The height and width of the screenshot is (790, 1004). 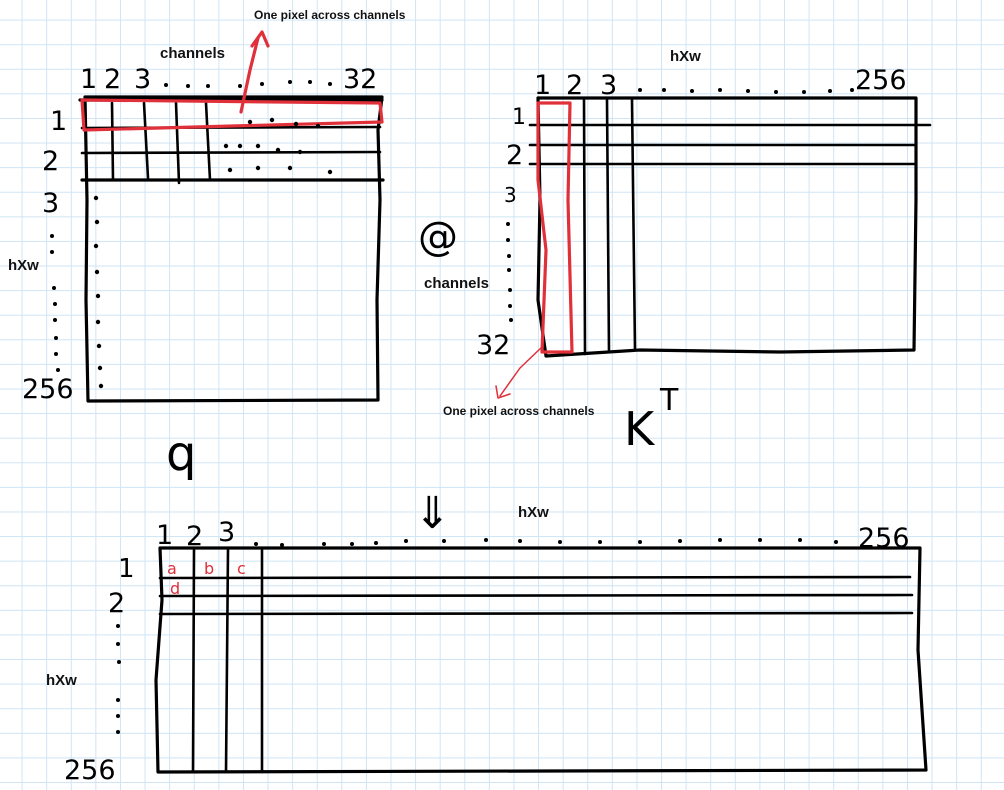 I want to click on q-arrow-shaft, so click(x=249, y=75).